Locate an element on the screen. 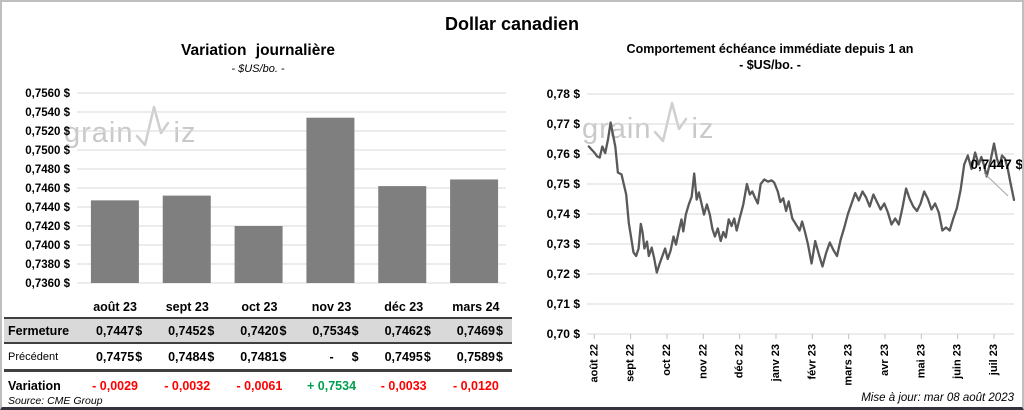 The height and width of the screenshot is (410, 1024). precedent-cell: 0,7484 $ is located at coordinates (187, 357).